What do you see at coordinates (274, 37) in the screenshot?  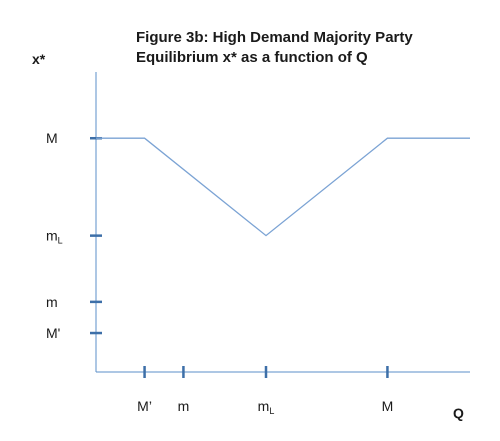 I see `chart-title-line-1: Figure 3b: High Demand Majority Party` at bounding box center [274, 37].